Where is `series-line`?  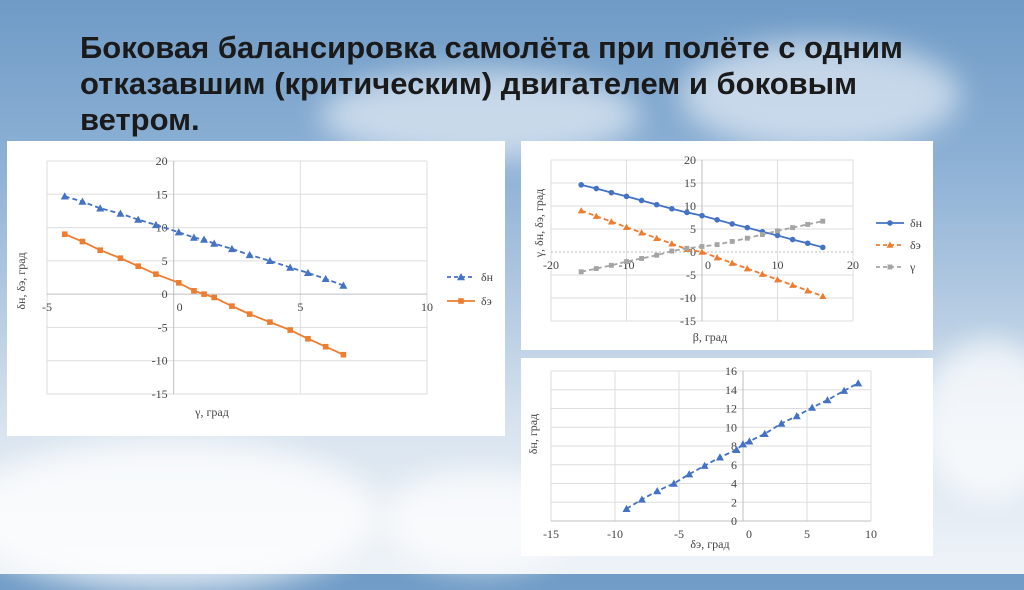
series-line is located at coordinates (742, 446).